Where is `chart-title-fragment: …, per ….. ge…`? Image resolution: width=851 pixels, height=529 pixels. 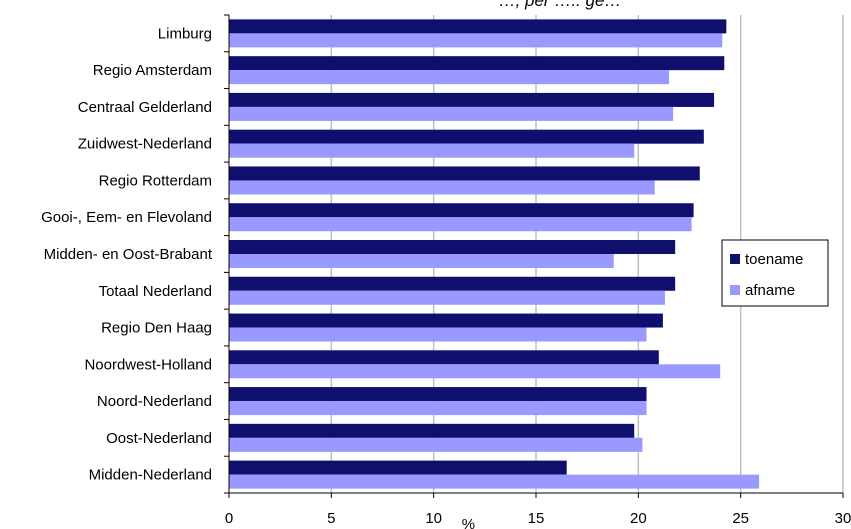 chart-title-fragment: …, per ….. ge… is located at coordinates (560, 5).